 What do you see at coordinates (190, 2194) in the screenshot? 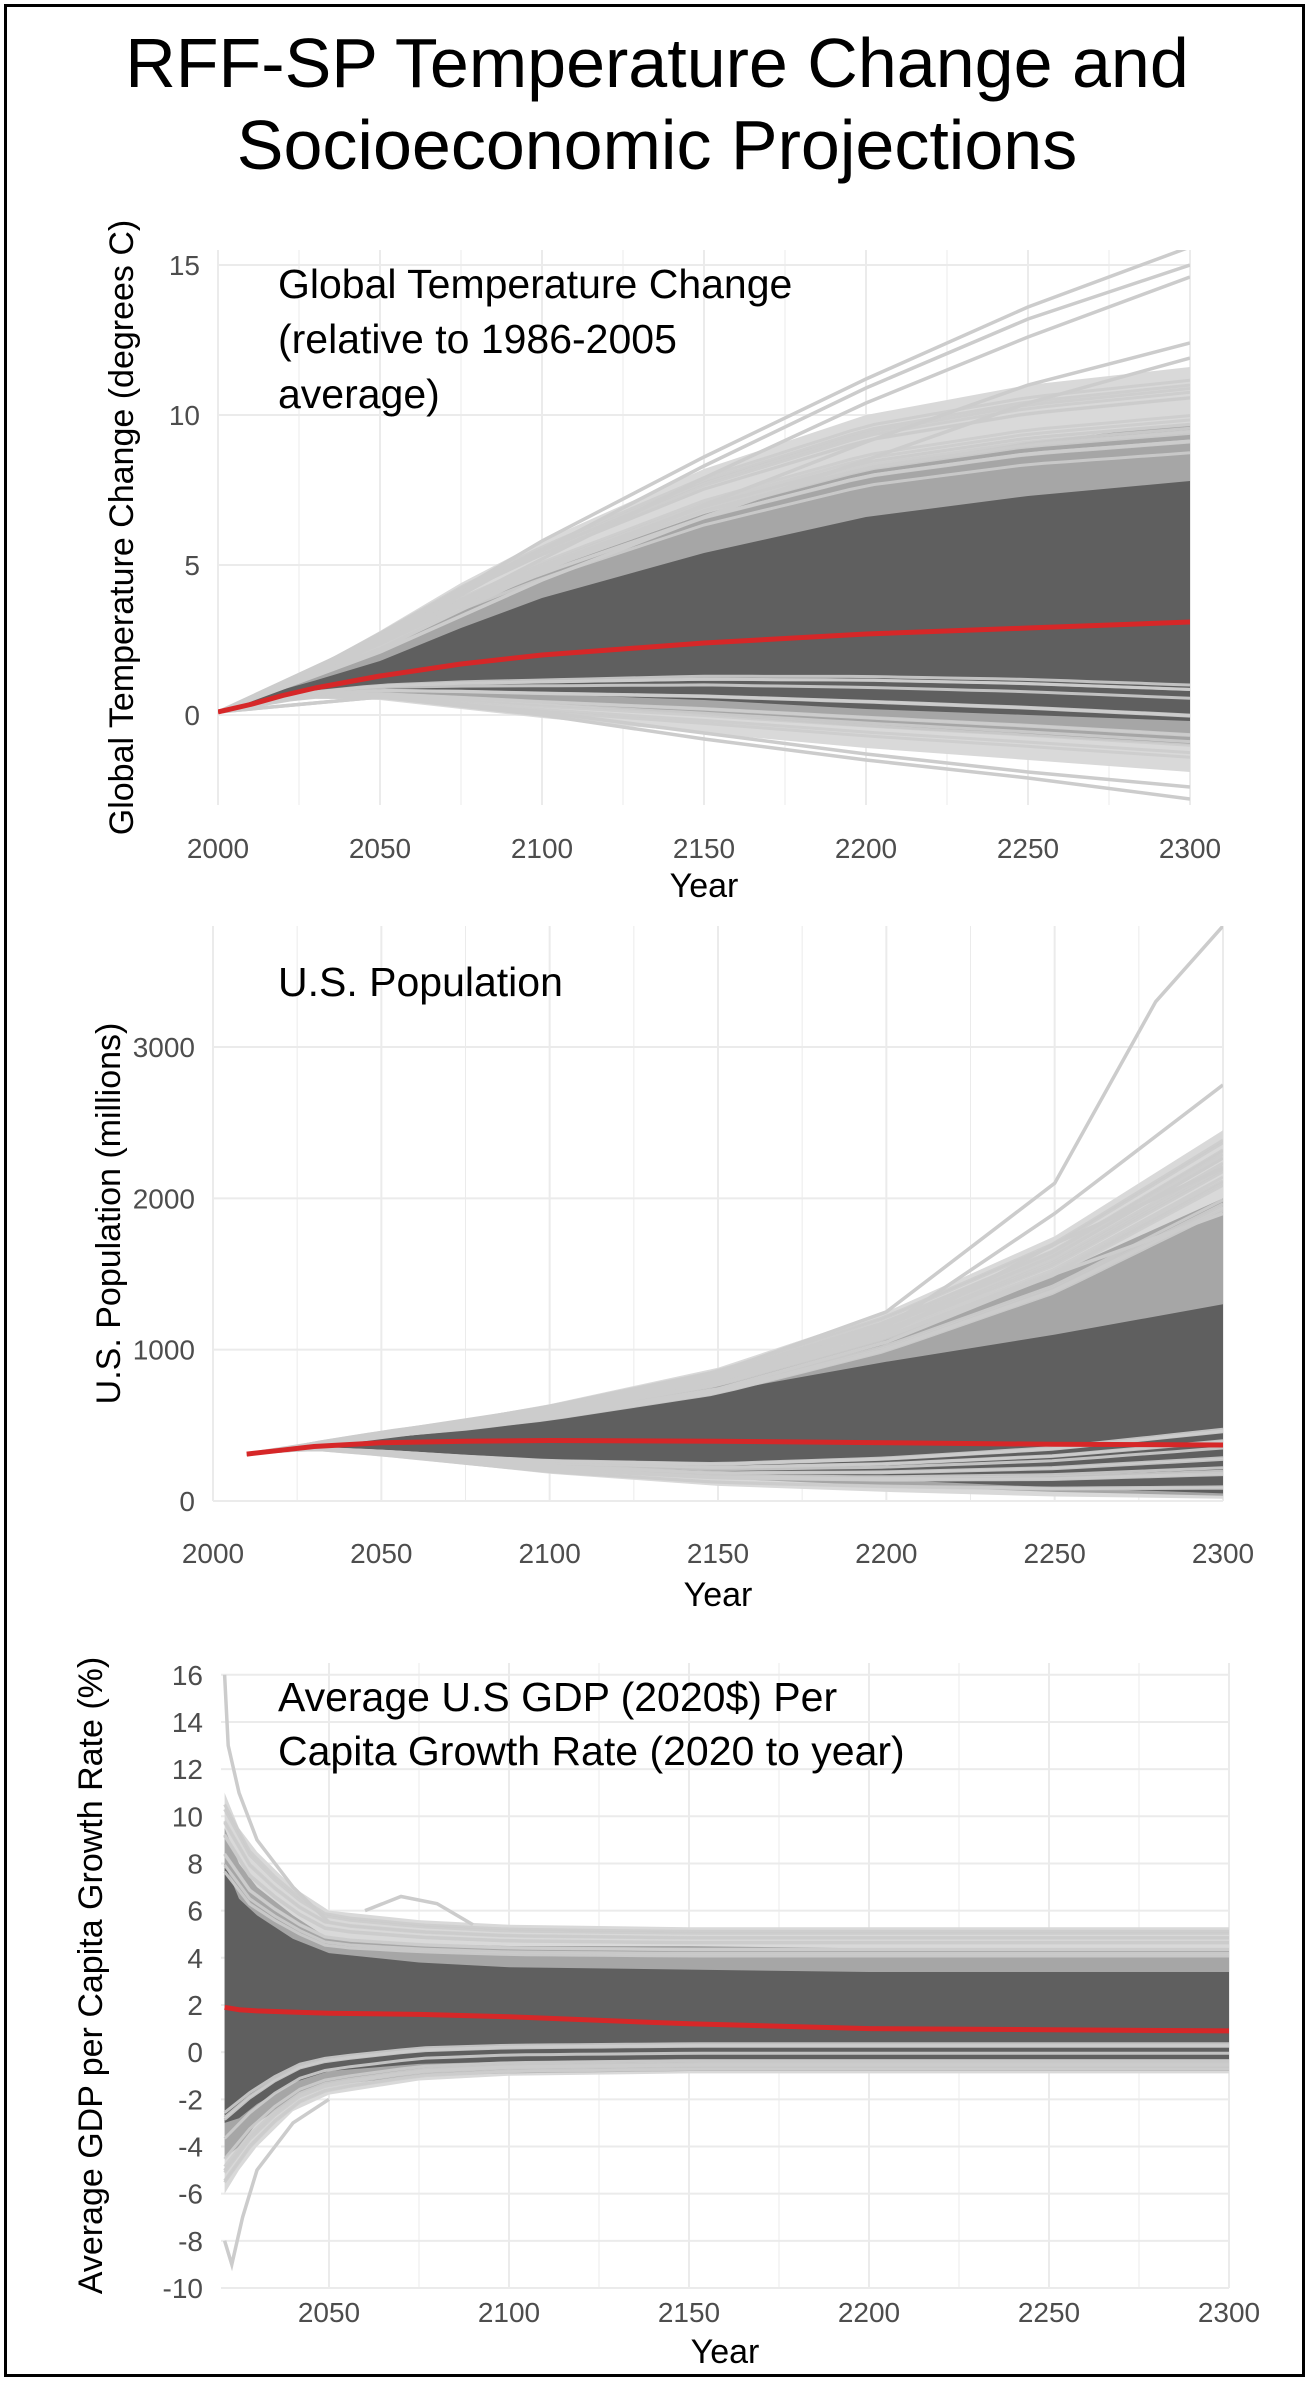
I see `y-tick-label: -6` at bounding box center [190, 2194].